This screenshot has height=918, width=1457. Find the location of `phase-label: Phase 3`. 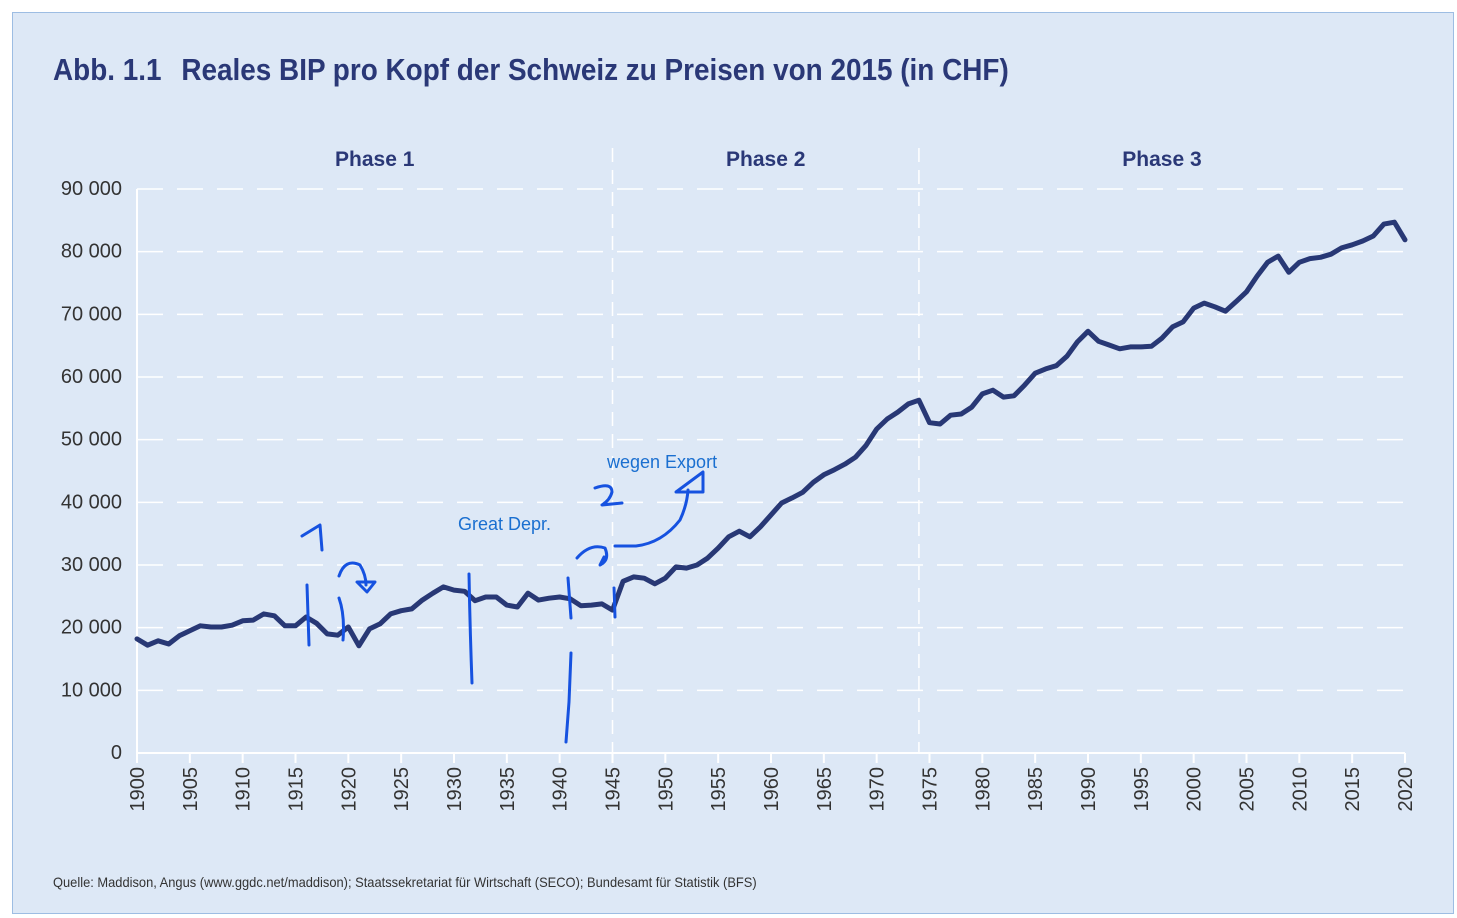

phase-label: Phase 3 is located at coordinates (1161, 159).